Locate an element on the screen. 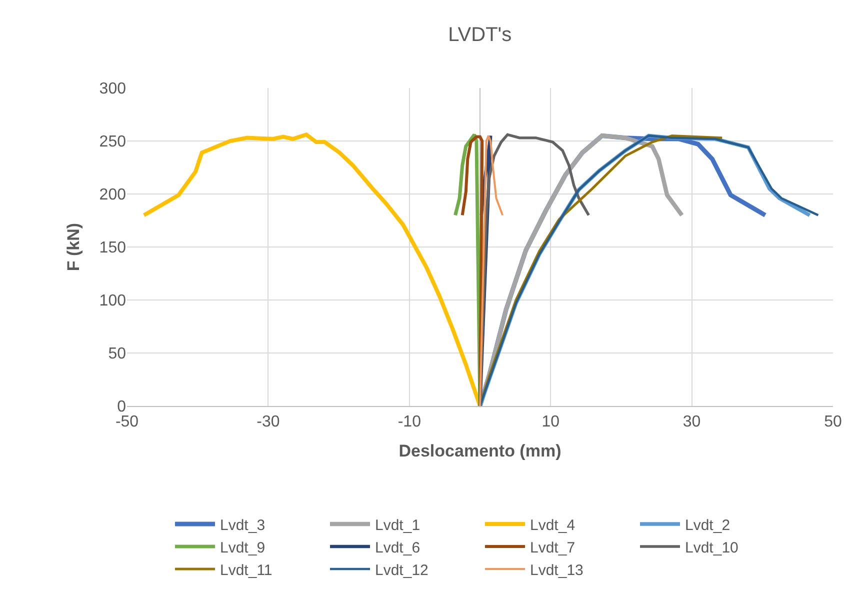 The height and width of the screenshot is (598, 857). legend-label: Lvdt_2 is located at coordinates (707, 525).